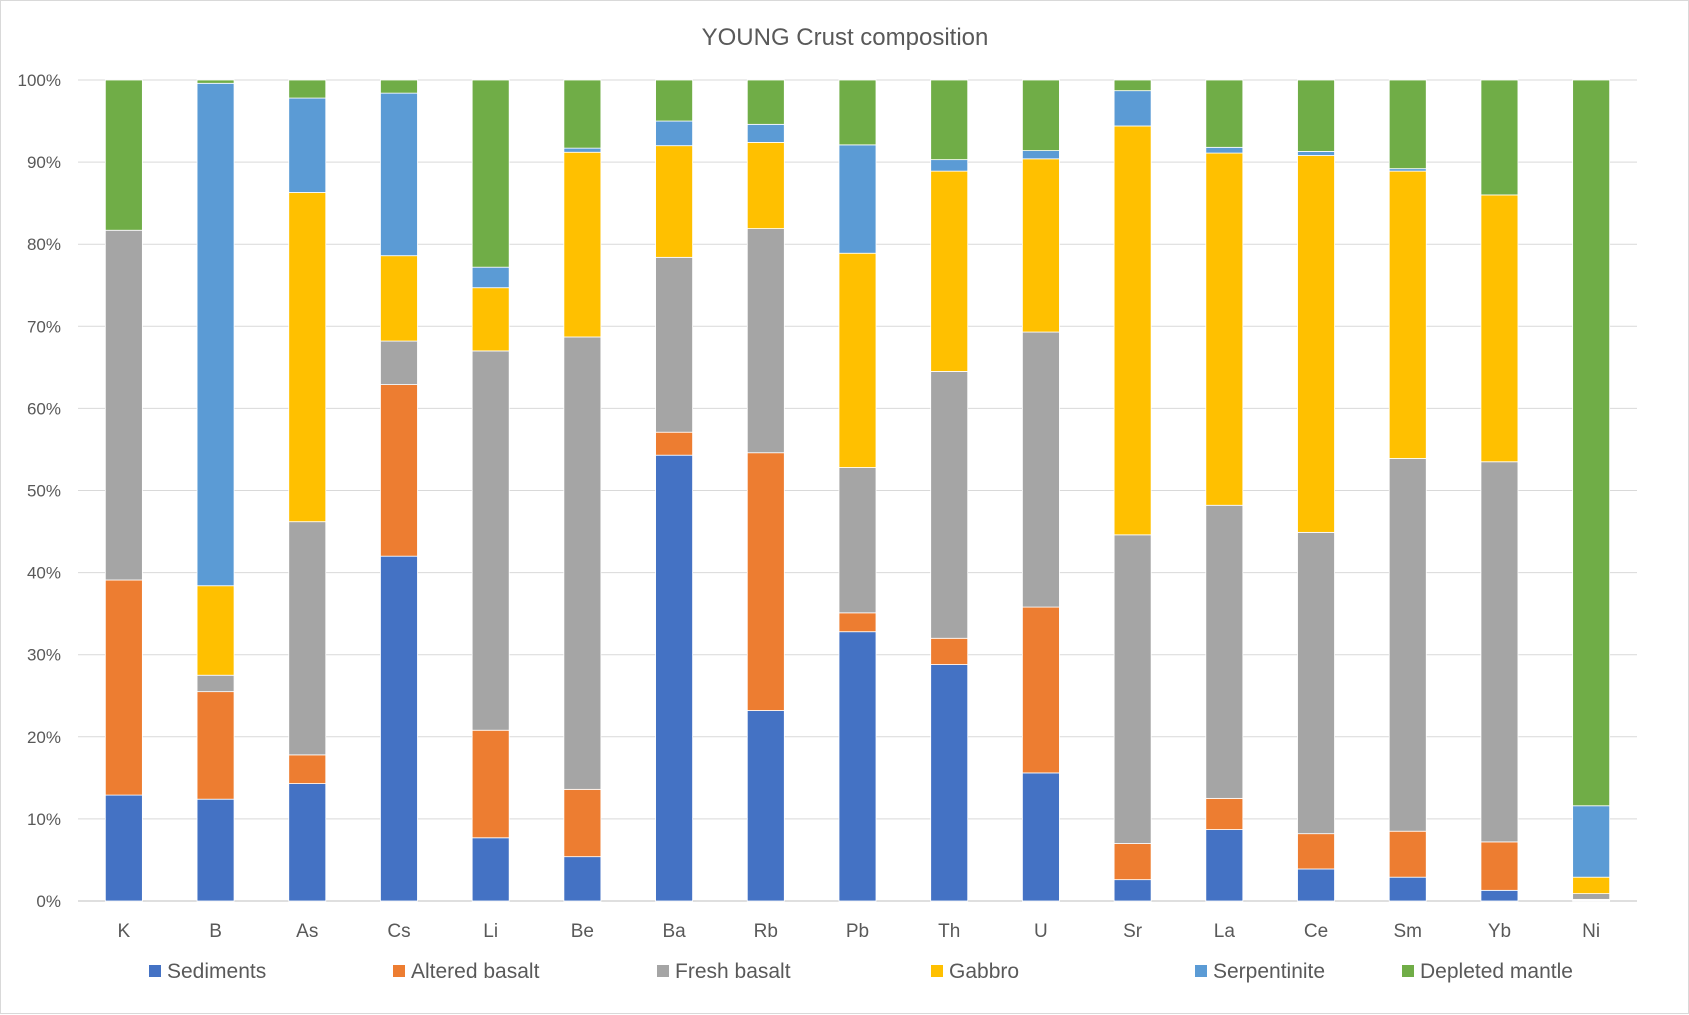 The image size is (1689, 1015). Describe the element at coordinates (949, 505) in the screenshot. I see `bar-segment-Th-fresh-basalt` at that location.